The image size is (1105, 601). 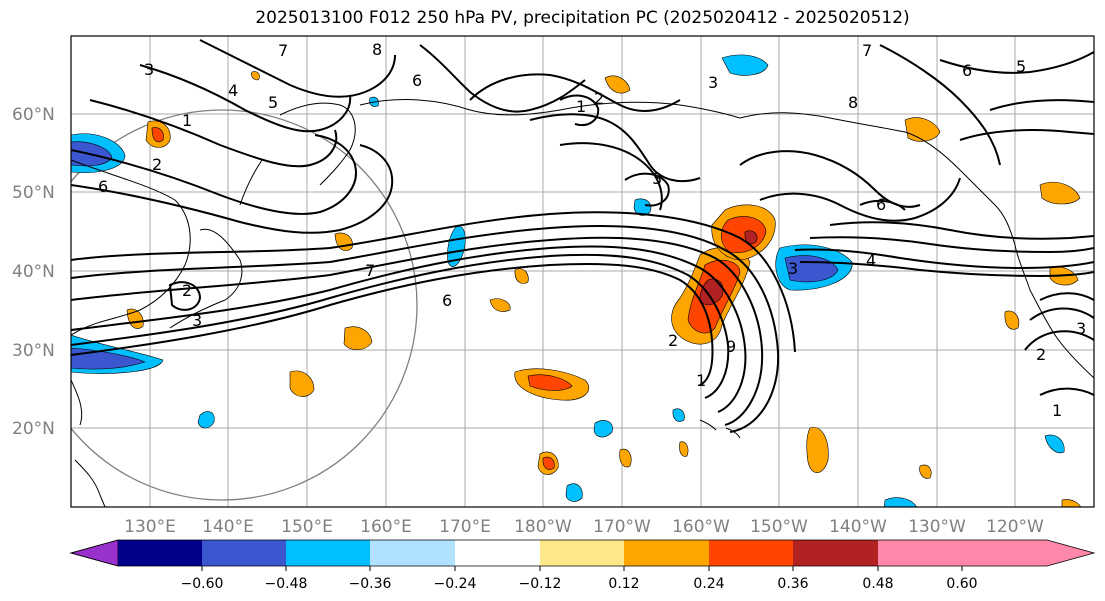 What do you see at coordinates (94, 553) in the screenshot?
I see `colorbar-extend-low` at bounding box center [94, 553].